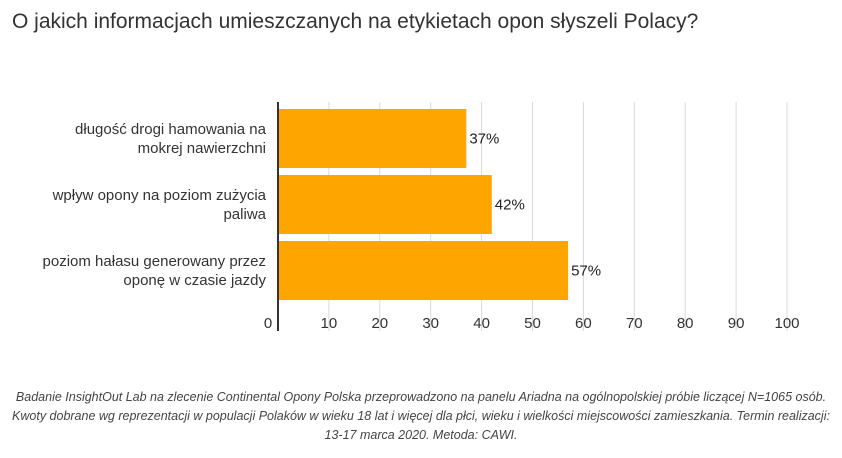 The width and height of the screenshot is (842, 458). I want to click on x-tick-labels: 0 10 20 30 40 50 60 70 80 90 100, so click(532, 323).